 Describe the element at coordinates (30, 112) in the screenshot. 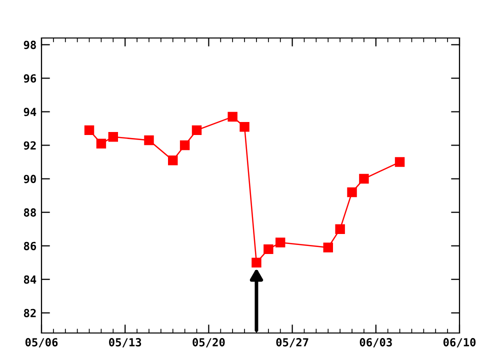

I see `y-tick-label: 94` at that location.